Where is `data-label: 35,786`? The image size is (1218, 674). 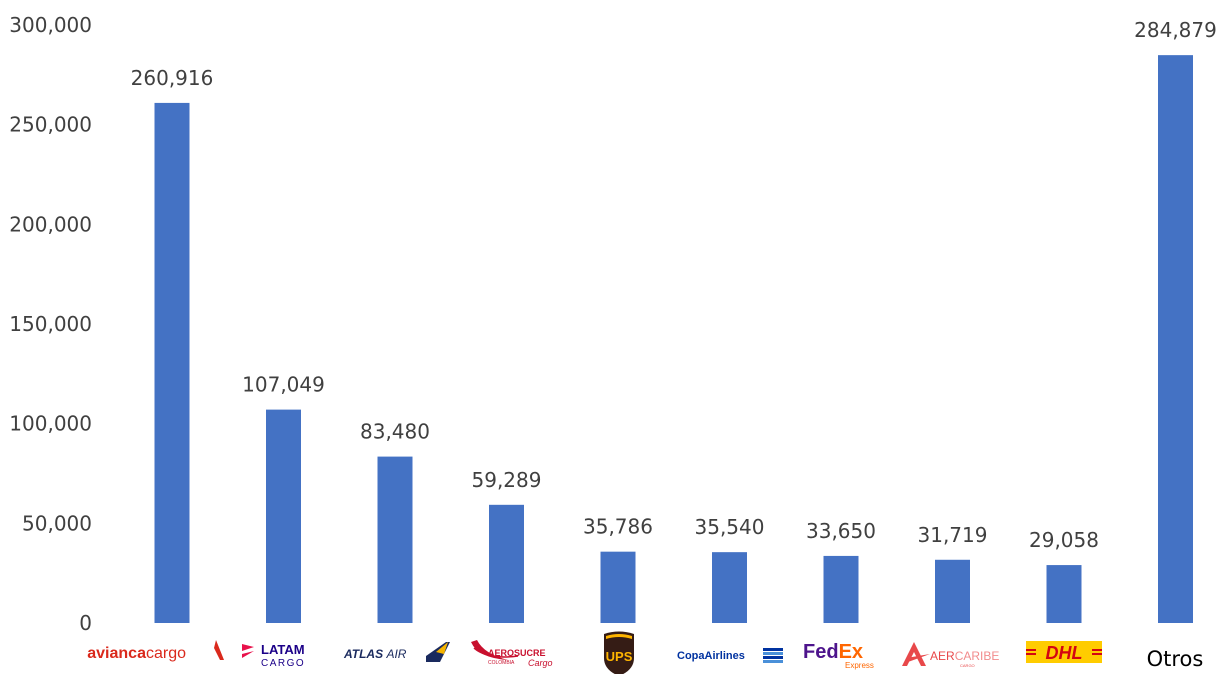 data-label: 35,786 is located at coordinates (618, 527).